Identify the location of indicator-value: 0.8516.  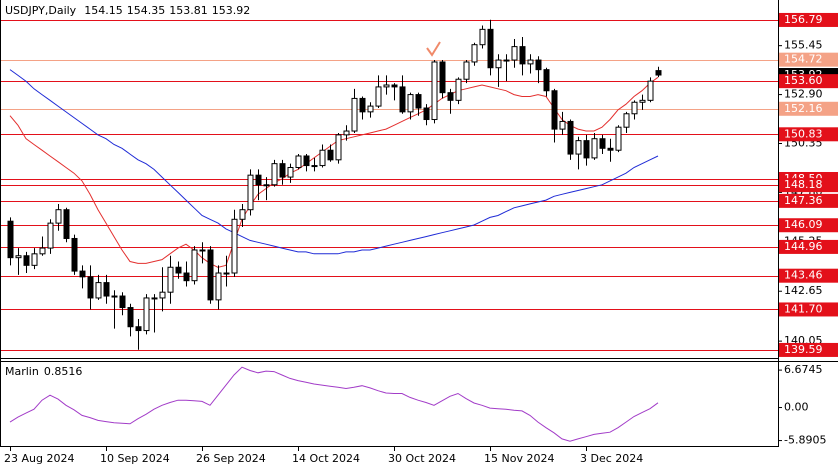
(63, 371).